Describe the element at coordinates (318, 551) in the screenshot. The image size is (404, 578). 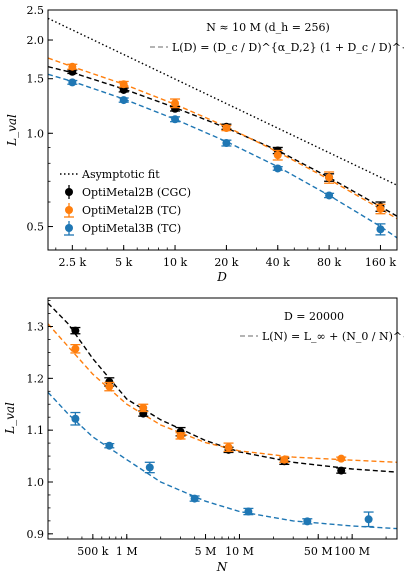
I see `bottom-x-tick-label-4: 50 M` at that location.